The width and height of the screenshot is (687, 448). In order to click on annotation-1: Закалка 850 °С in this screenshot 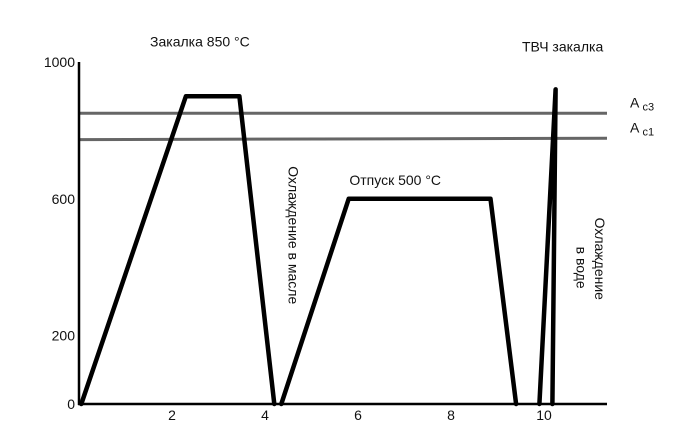, I will do `click(200, 42)`.